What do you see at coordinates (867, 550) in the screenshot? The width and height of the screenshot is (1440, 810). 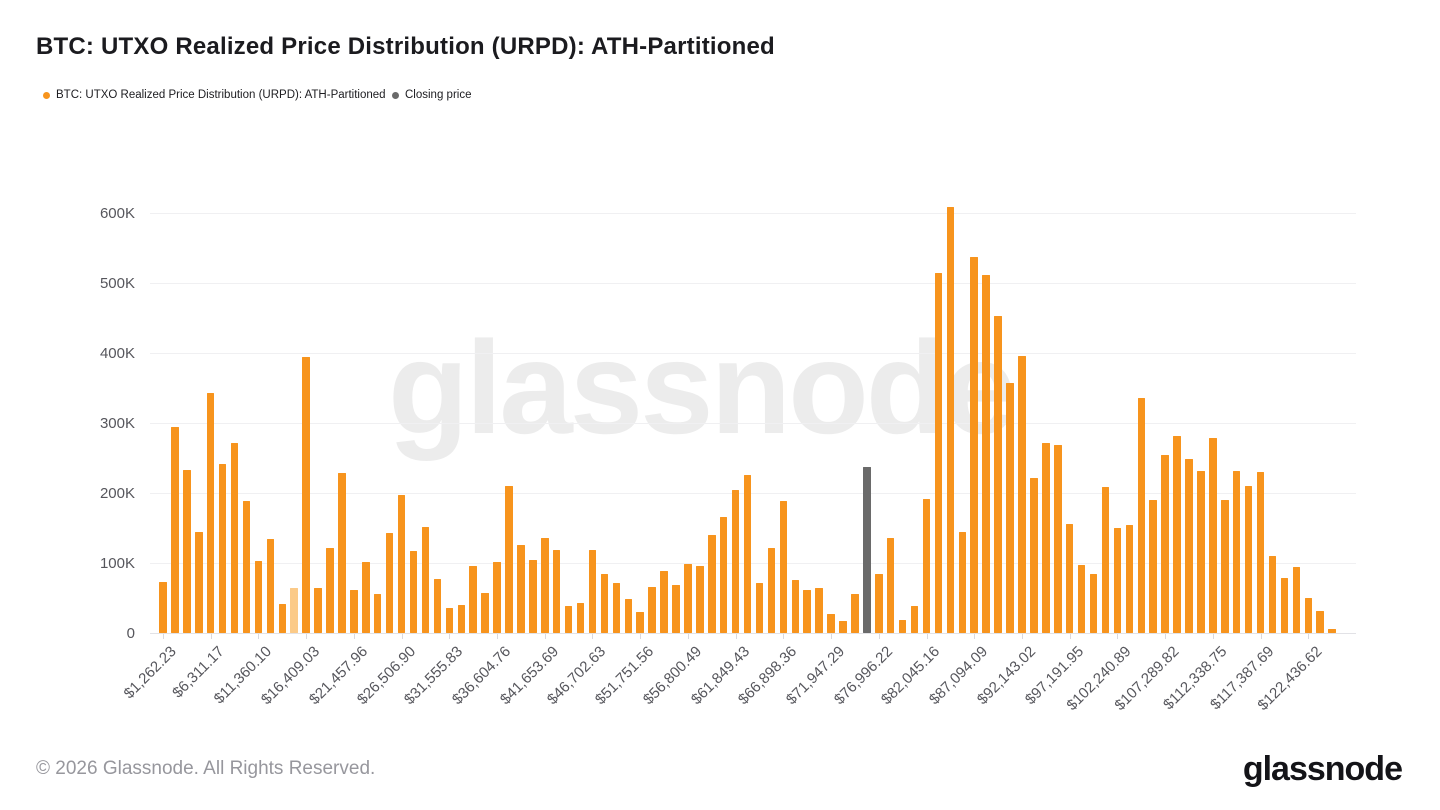 I see `closing-price-bar` at bounding box center [867, 550].